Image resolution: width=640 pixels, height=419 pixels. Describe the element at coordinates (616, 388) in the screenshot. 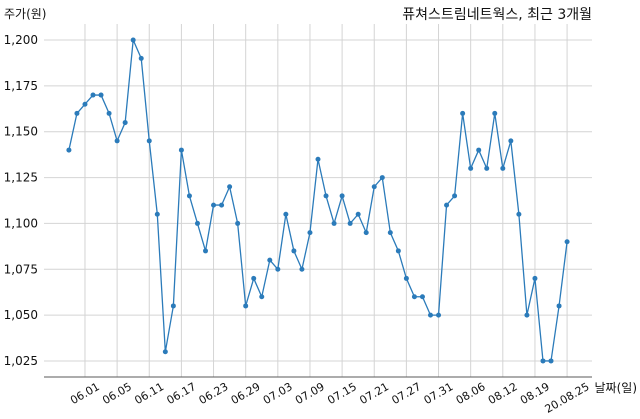

I see `x-axis-label: 날짜(일)` at that location.